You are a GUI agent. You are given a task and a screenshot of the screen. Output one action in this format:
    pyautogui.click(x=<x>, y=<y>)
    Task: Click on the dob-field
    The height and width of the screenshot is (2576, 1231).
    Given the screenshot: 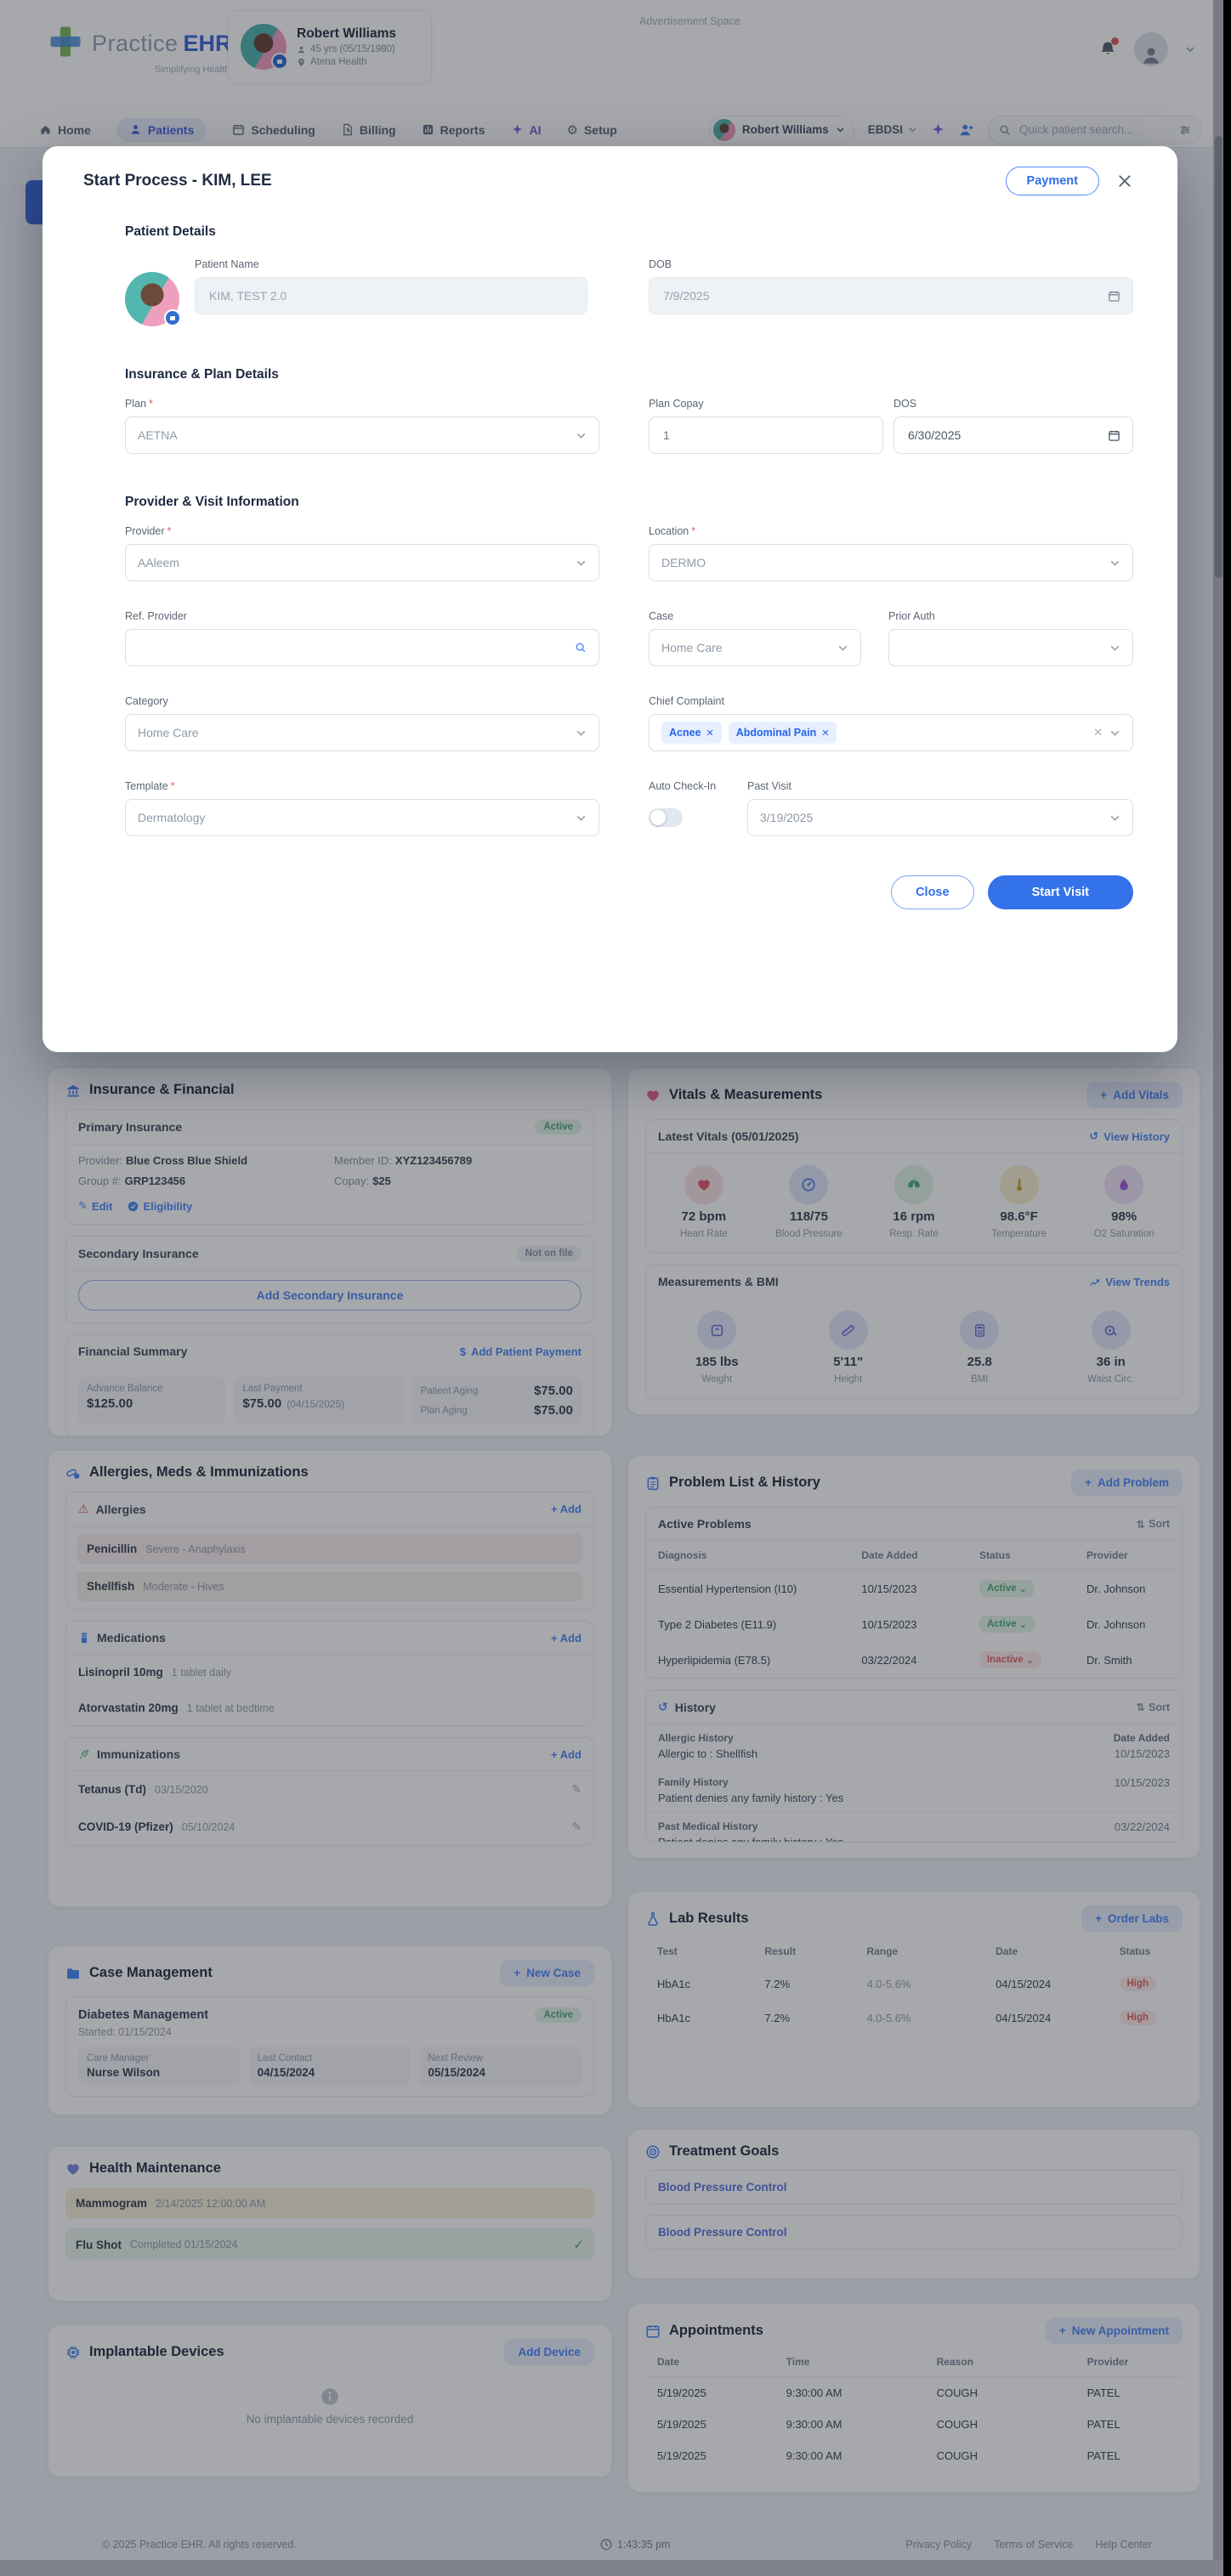 What is the action you would take?
    pyautogui.click(x=891, y=295)
    